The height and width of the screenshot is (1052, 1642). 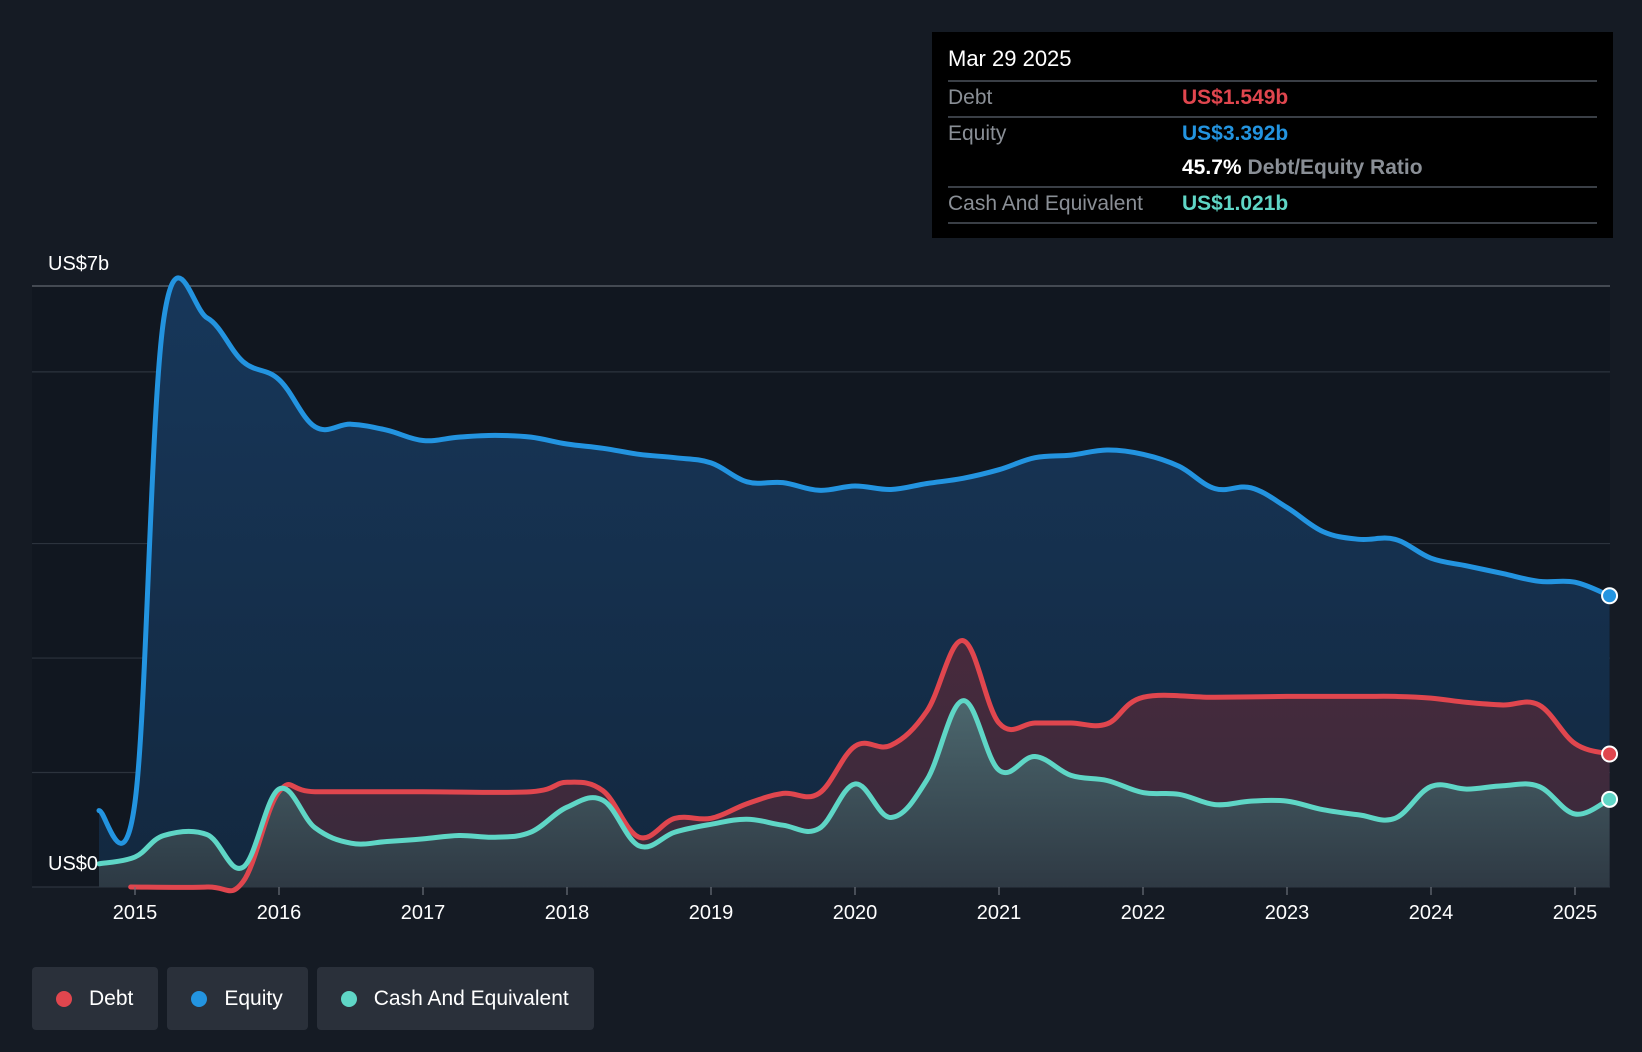 What do you see at coordinates (64, 998) in the screenshot?
I see `legend-dot-debt` at bounding box center [64, 998].